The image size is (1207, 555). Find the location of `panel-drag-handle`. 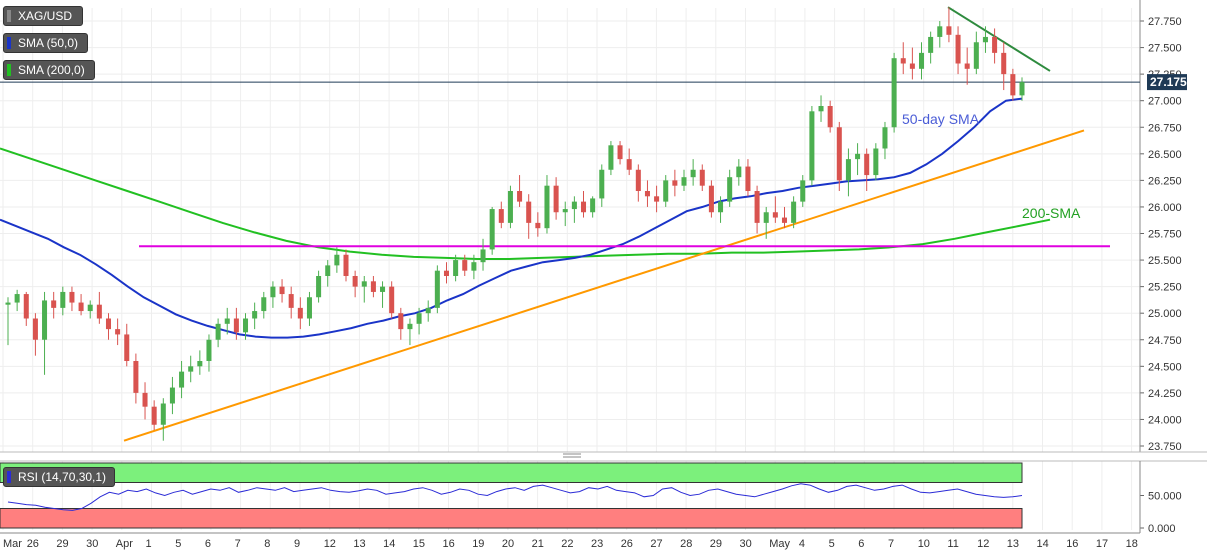

panel-drag-handle is located at coordinates (572, 455).